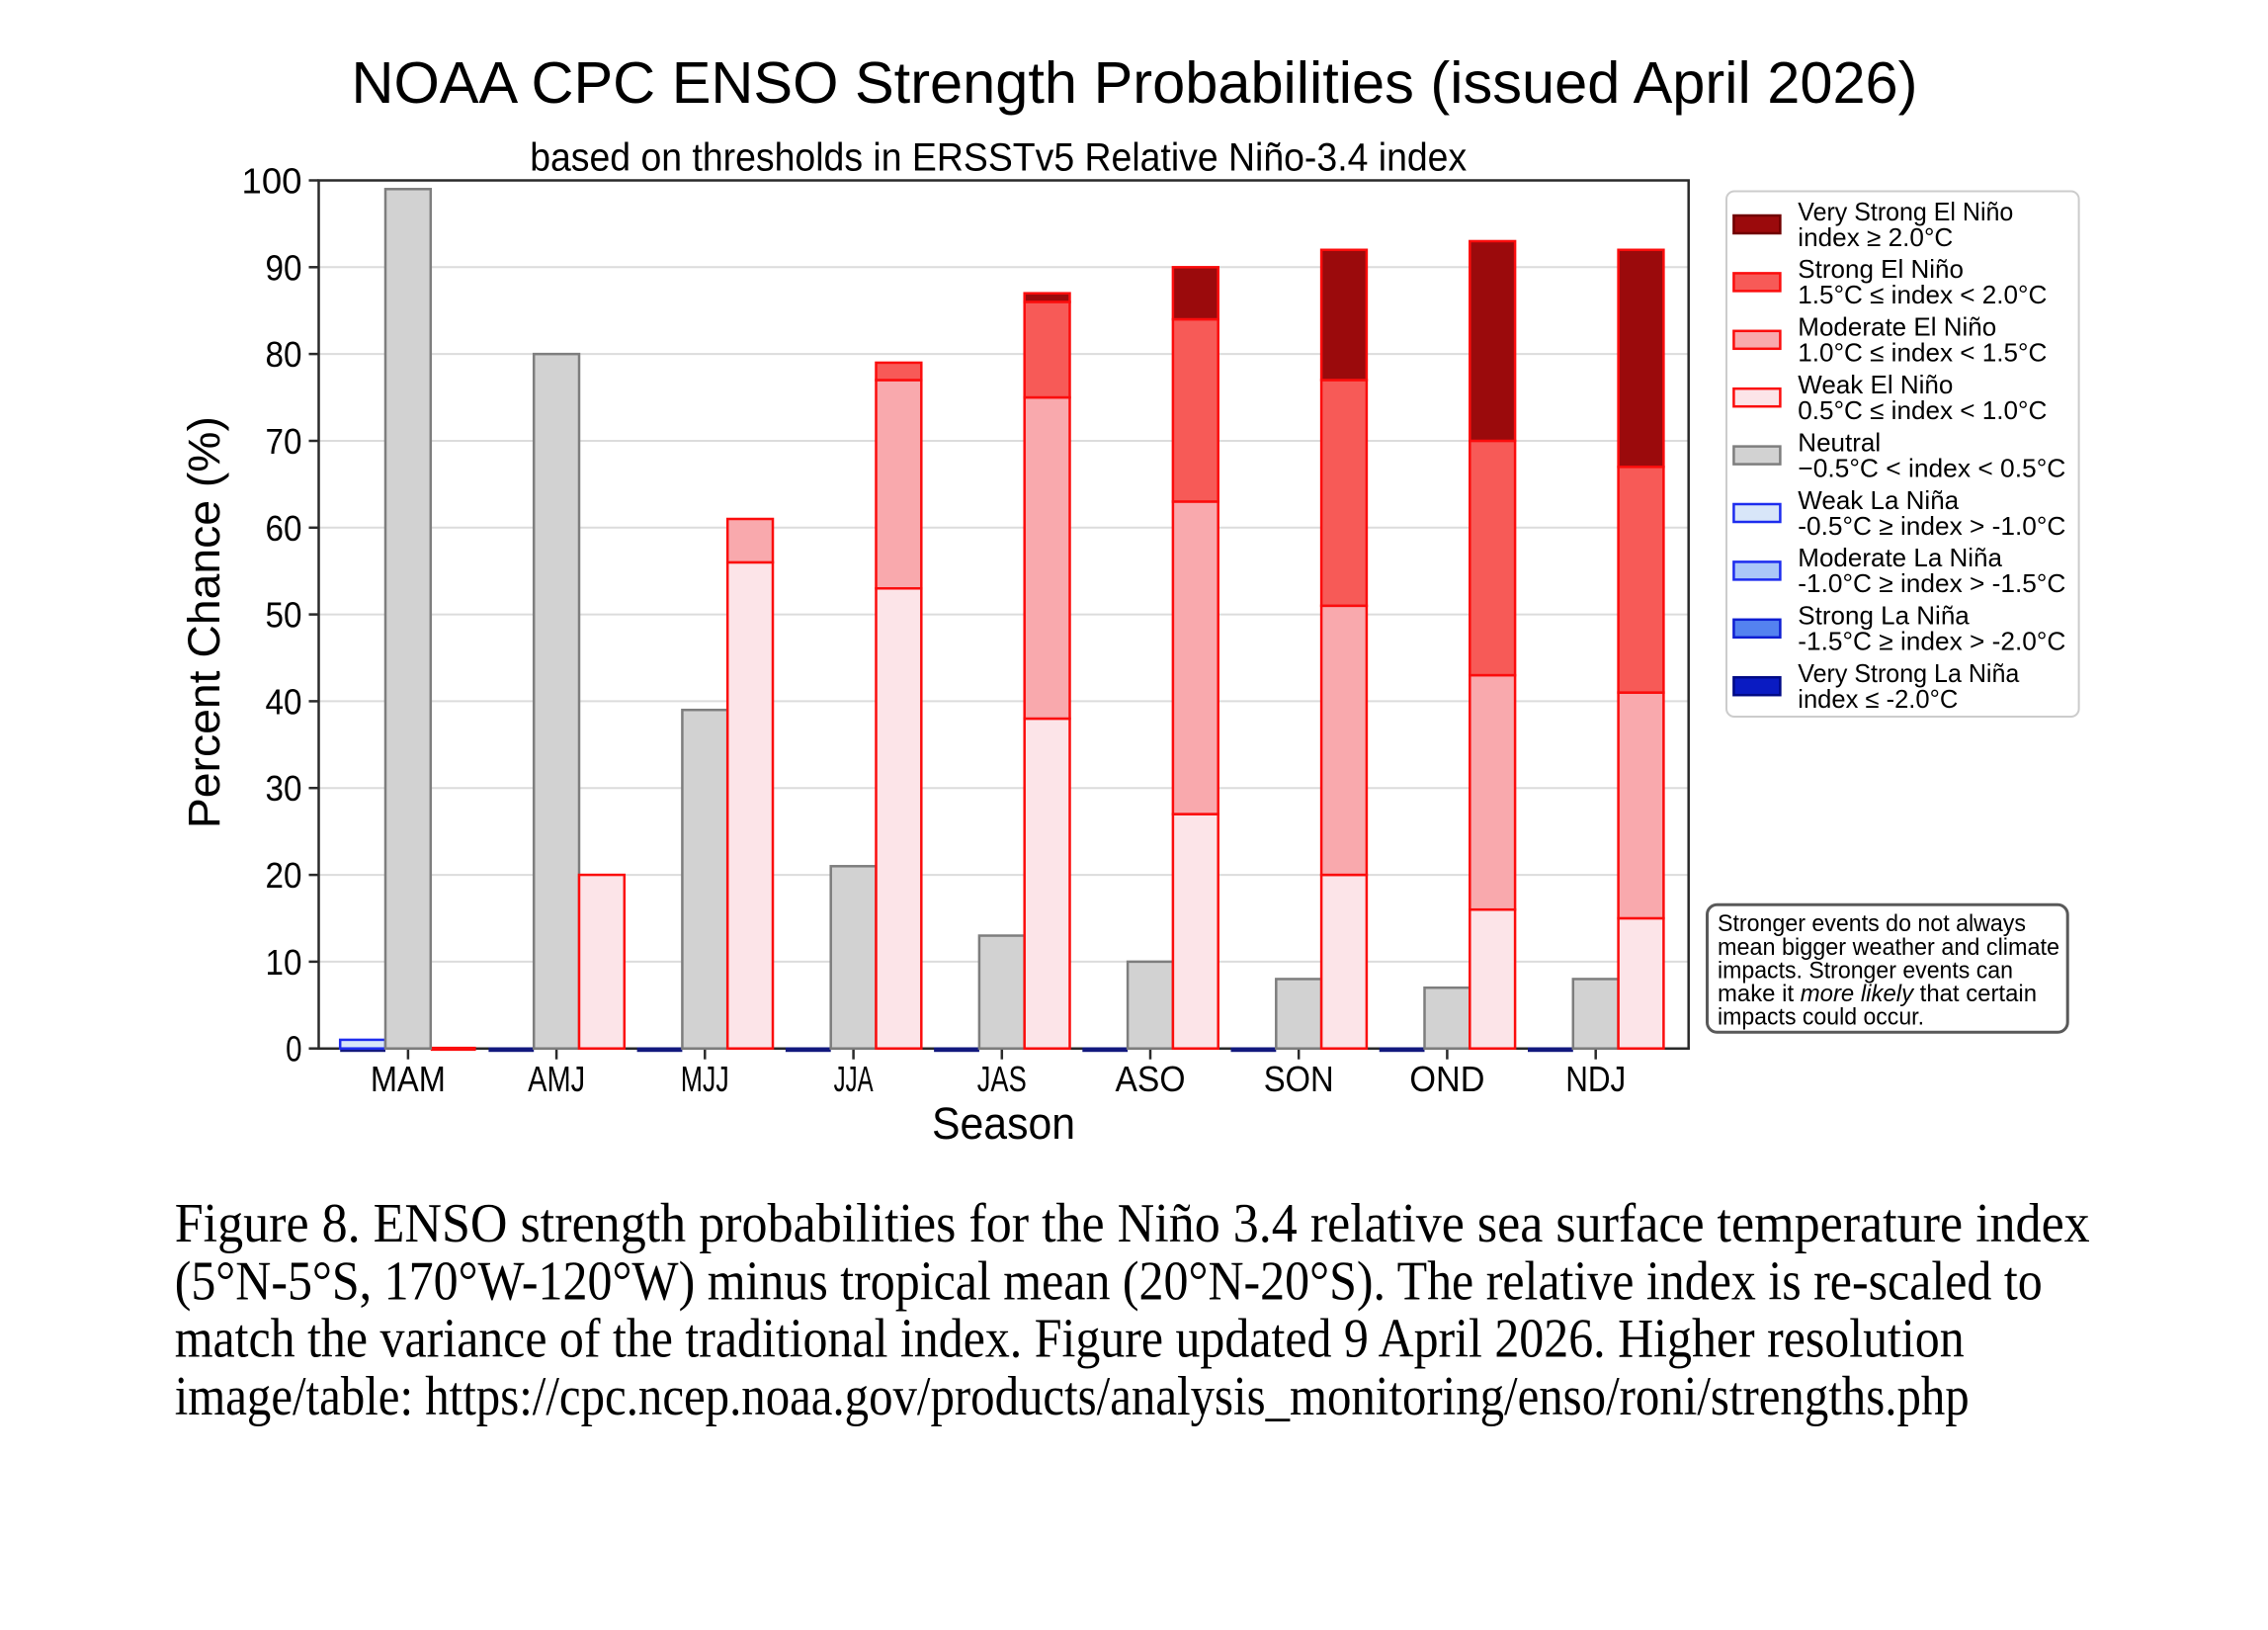 This screenshot has width=2268, height=1630. Describe the element at coordinates (1865, 970) in the screenshot. I see `svg-text: impacts. Stronger events can` at that location.